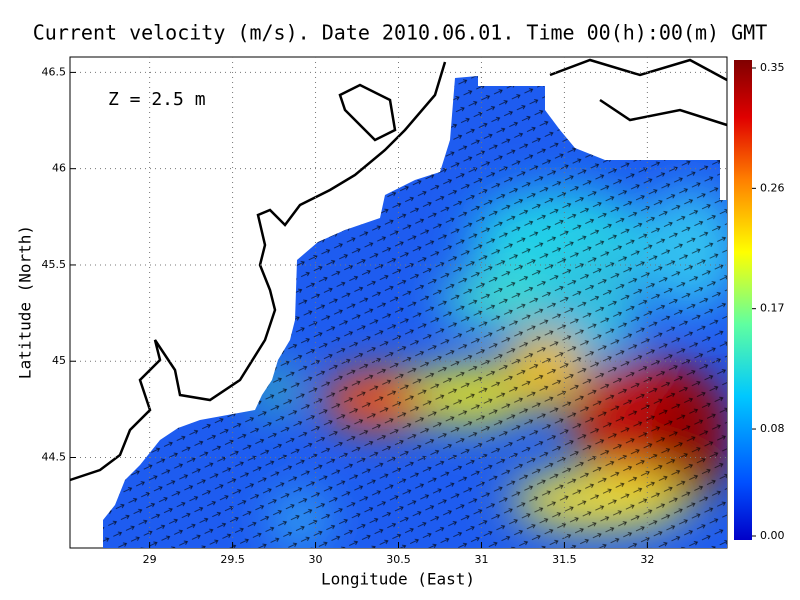 The height and width of the screenshot is (600, 800). I want to click on colorbar-tick-label: 0.00, so click(772, 535).